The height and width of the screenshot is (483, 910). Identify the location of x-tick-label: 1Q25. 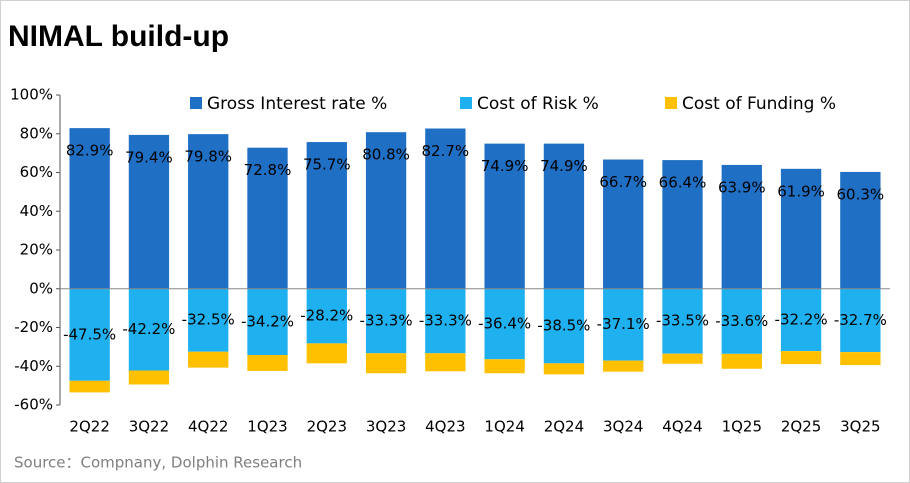
(742, 427).